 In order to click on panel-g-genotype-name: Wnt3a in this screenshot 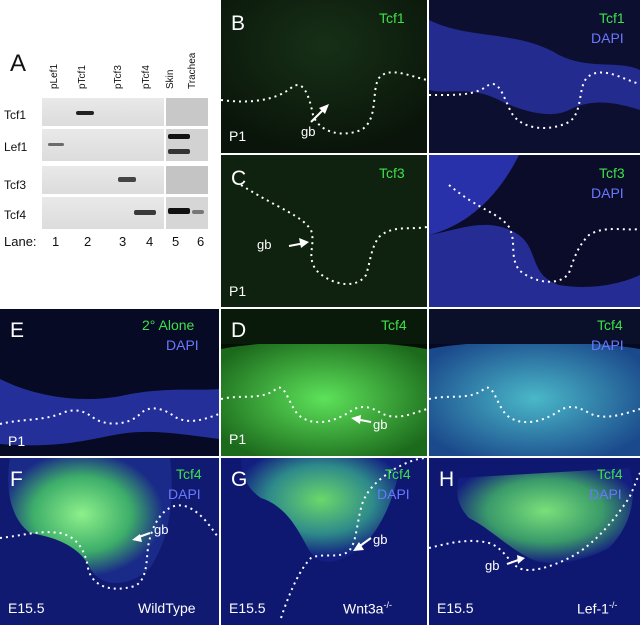, I will do `click(363, 608)`.